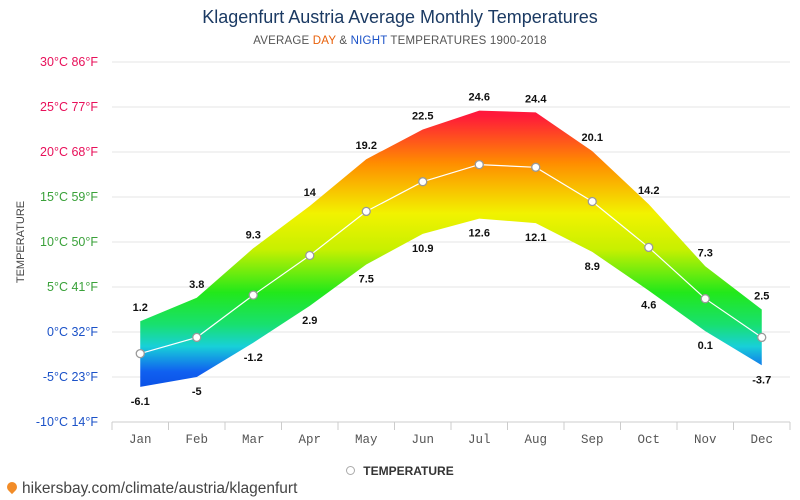 This screenshot has width=800, height=500. What do you see at coordinates (197, 392) in the screenshot?
I see `night-value-label: -5` at bounding box center [197, 392].